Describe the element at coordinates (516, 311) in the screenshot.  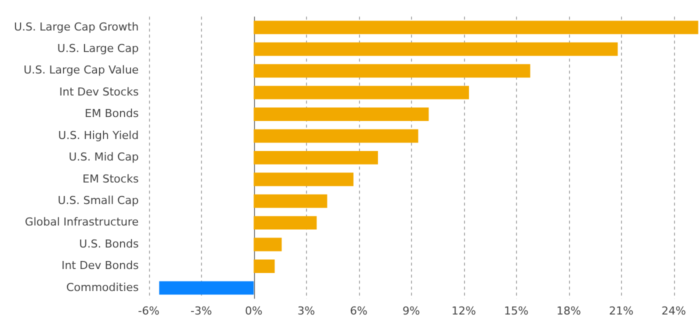
I see `x-tick-label: 15%` at that location.